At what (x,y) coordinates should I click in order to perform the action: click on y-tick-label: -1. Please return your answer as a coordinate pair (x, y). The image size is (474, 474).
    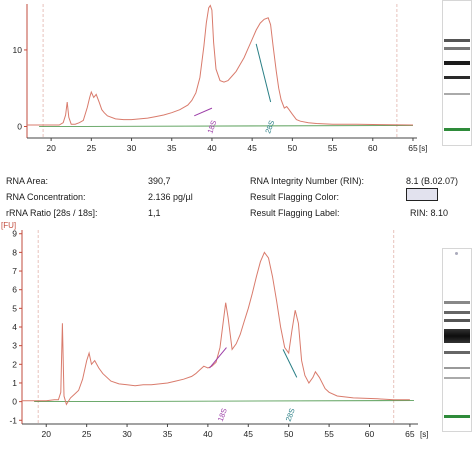
    Looking at the image, I should click on (13, 420).